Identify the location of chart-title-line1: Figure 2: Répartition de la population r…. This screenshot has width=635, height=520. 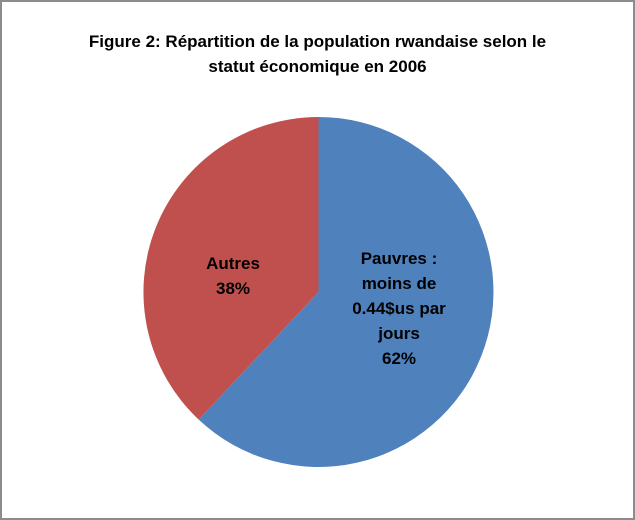
(317, 41).